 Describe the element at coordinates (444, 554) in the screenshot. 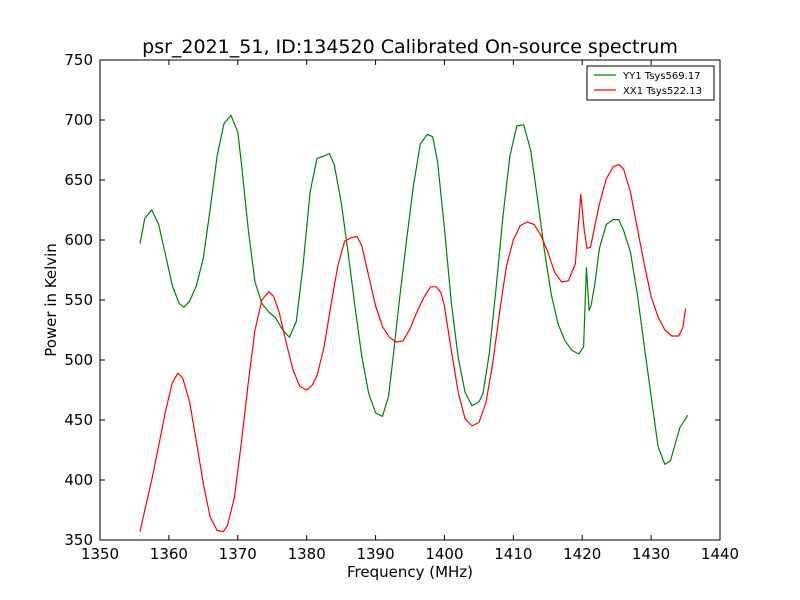

I see `x-tick-label: 1400` at that location.